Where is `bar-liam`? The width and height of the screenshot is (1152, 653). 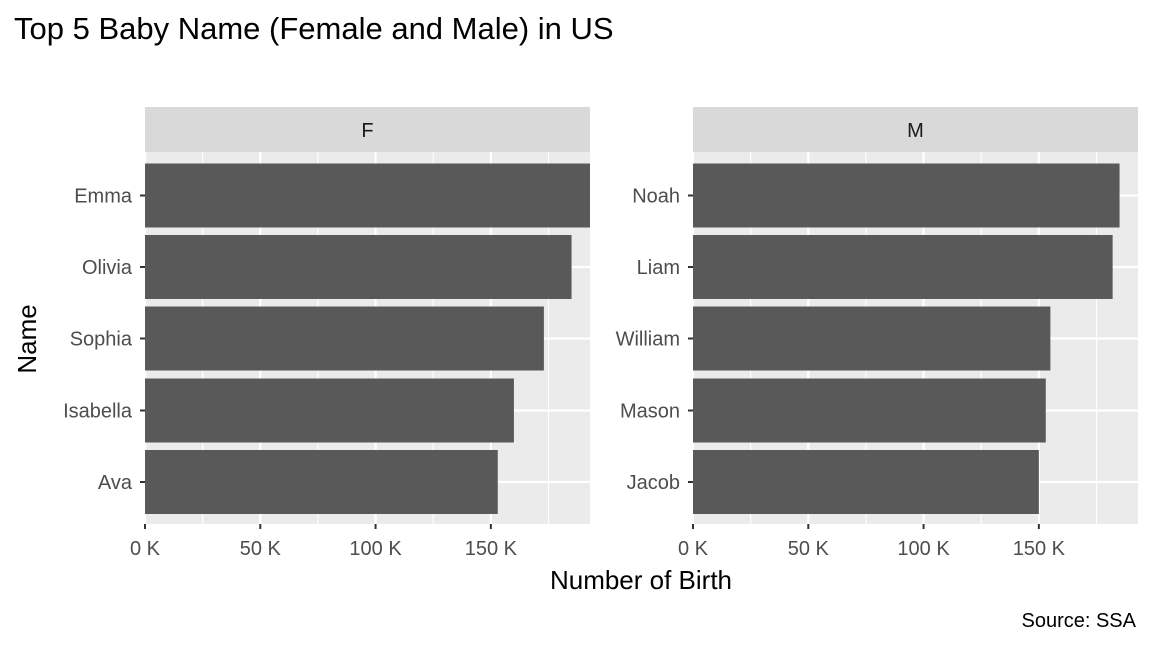 bar-liam is located at coordinates (903, 267).